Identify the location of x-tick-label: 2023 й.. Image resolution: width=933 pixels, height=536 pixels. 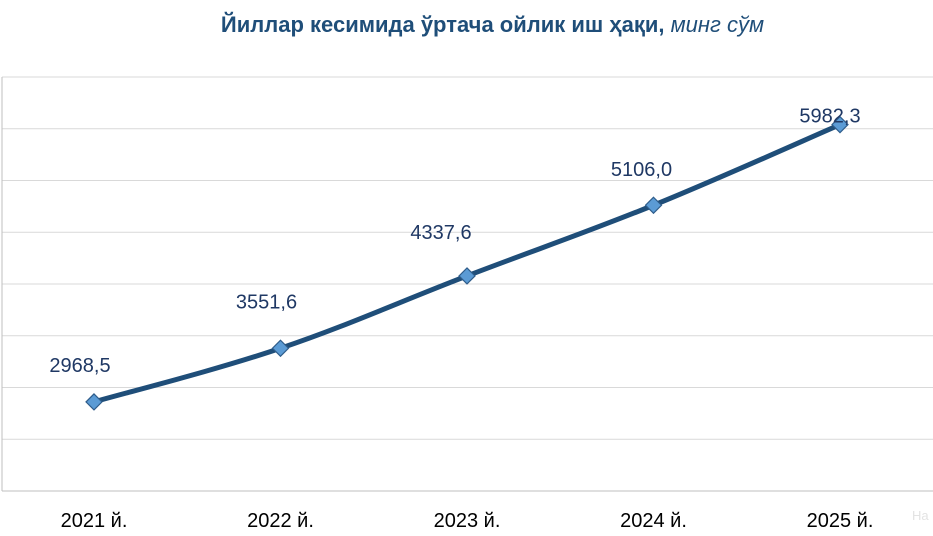
(467, 521).